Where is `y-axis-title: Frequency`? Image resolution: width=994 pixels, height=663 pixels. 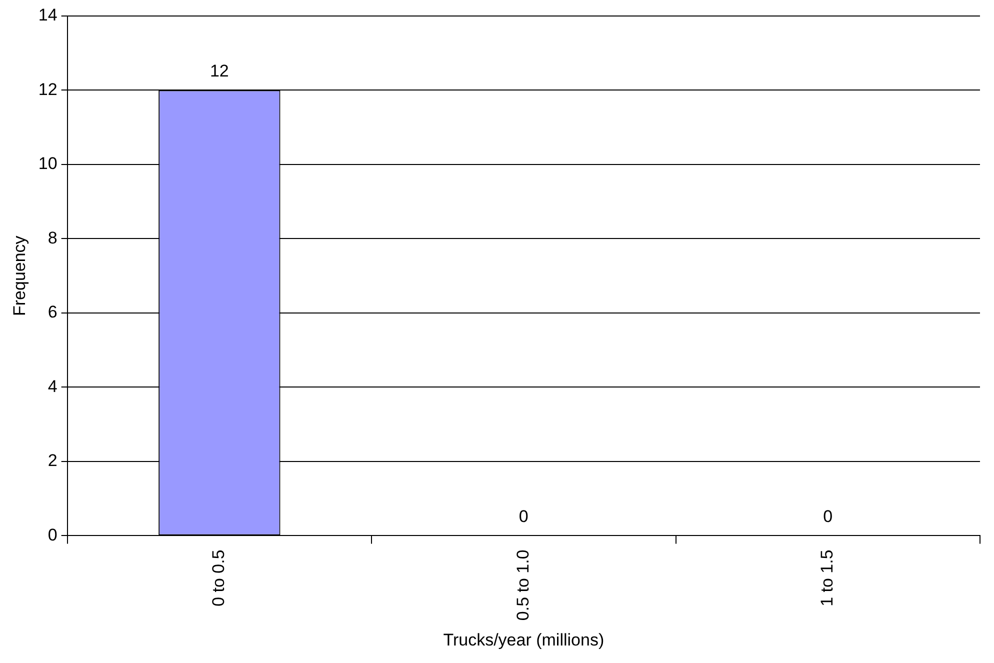
y-axis-title: Frequency is located at coordinates (19, 275).